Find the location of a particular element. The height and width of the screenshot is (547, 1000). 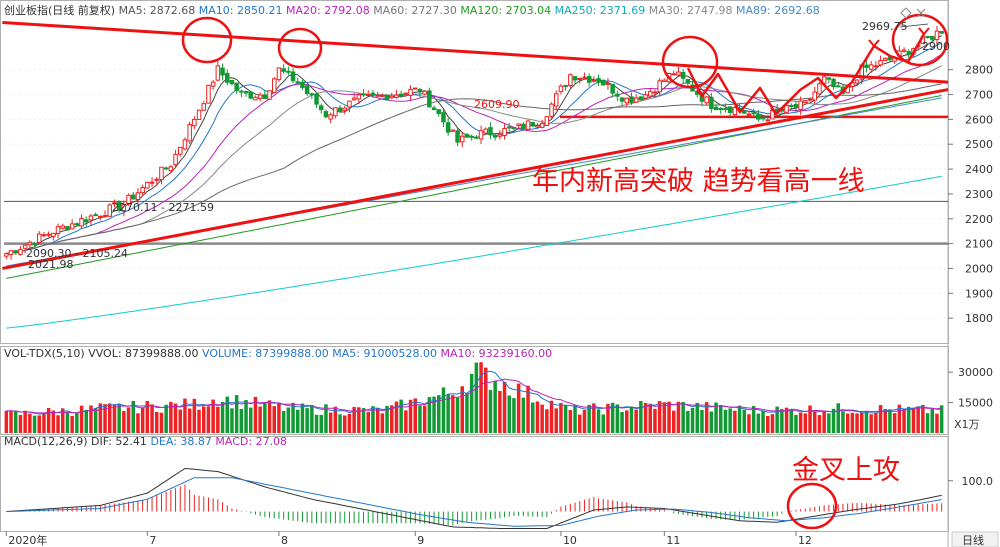

x-tick-label: 10 is located at coordinates (570, 540).